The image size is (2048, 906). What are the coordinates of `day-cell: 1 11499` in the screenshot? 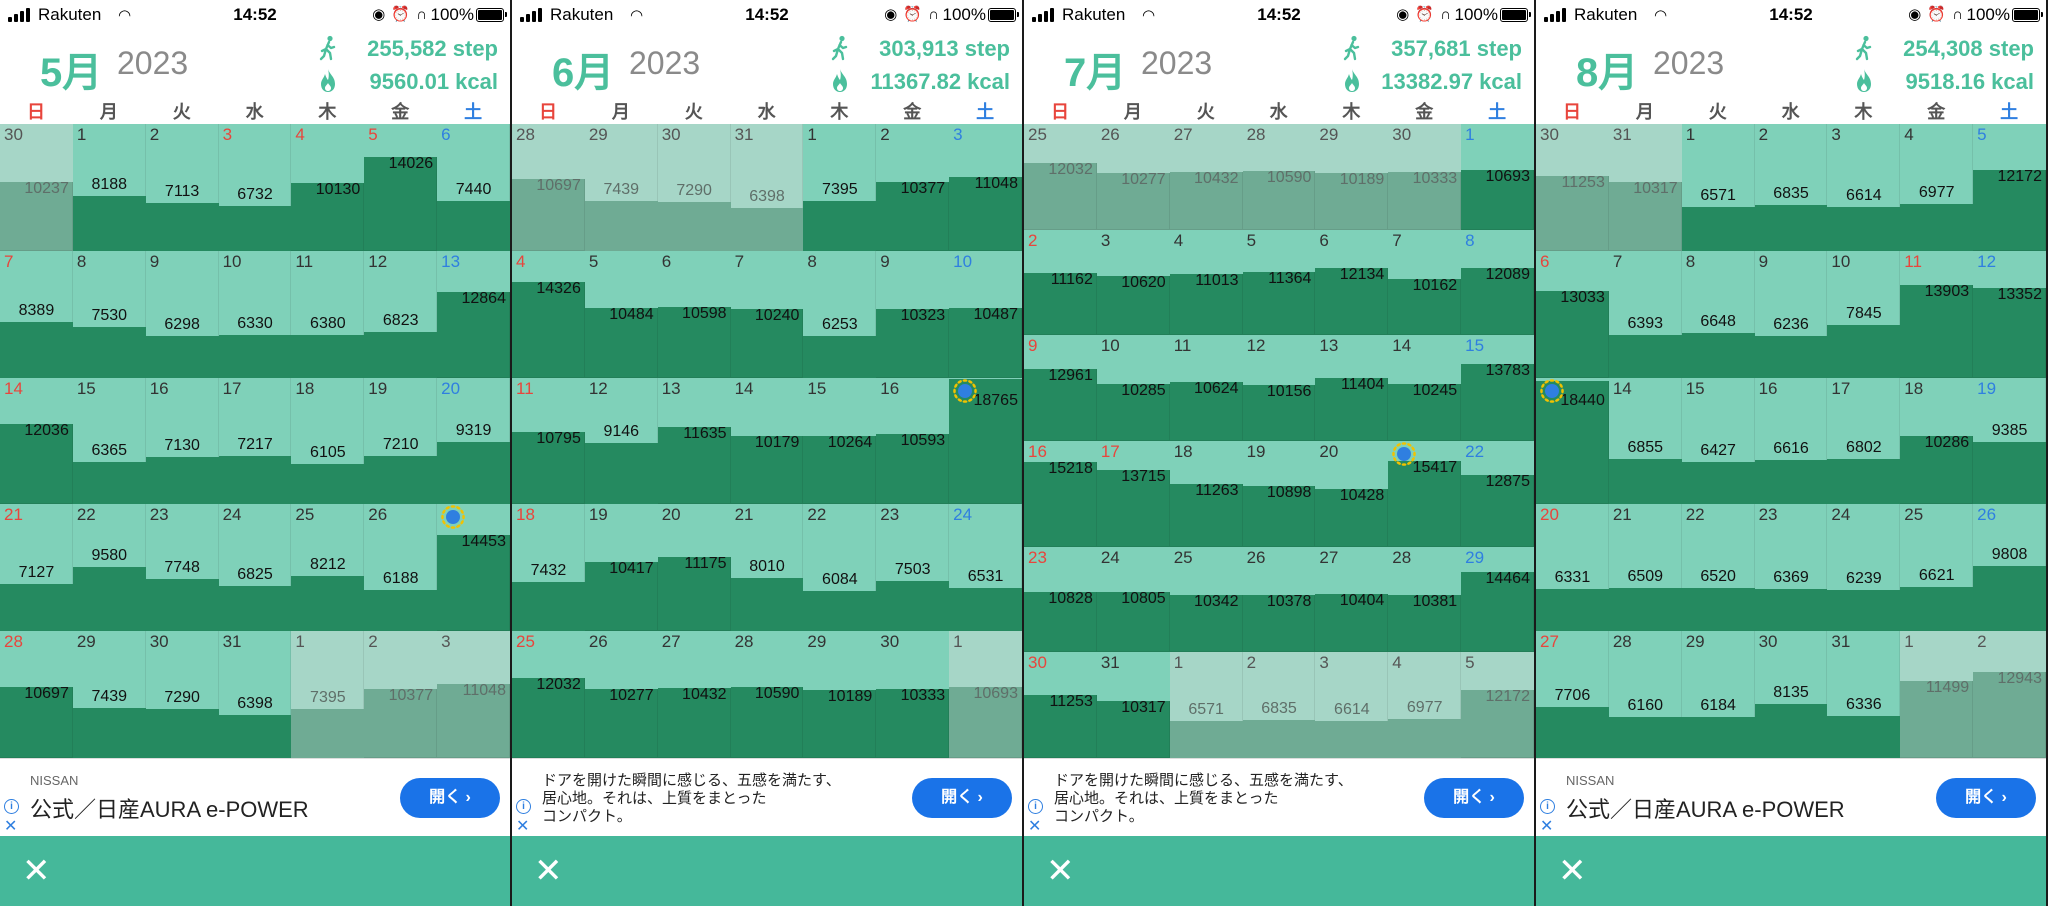 It's located at (1937, 694).